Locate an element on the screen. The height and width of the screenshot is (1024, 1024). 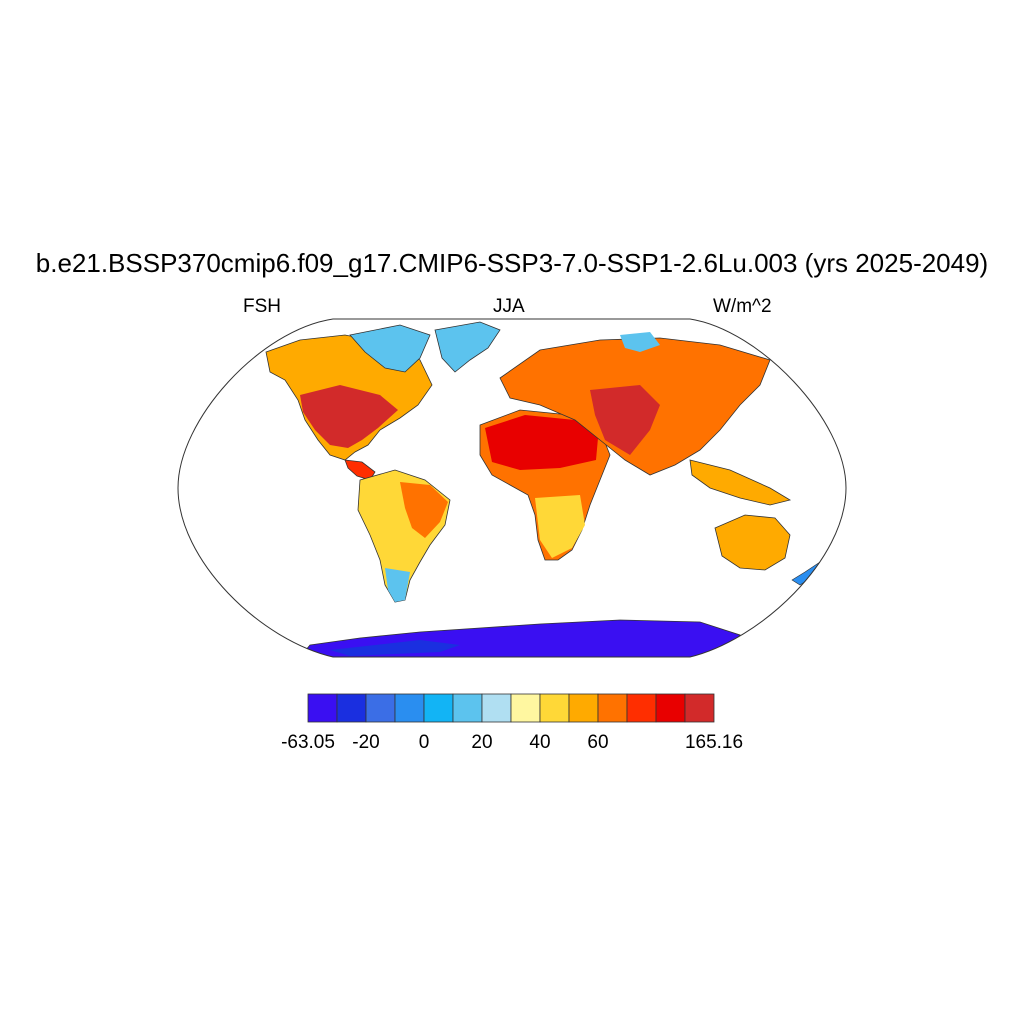
colorbar-tick-label: -63.05 is located at coordinates (308, 742).